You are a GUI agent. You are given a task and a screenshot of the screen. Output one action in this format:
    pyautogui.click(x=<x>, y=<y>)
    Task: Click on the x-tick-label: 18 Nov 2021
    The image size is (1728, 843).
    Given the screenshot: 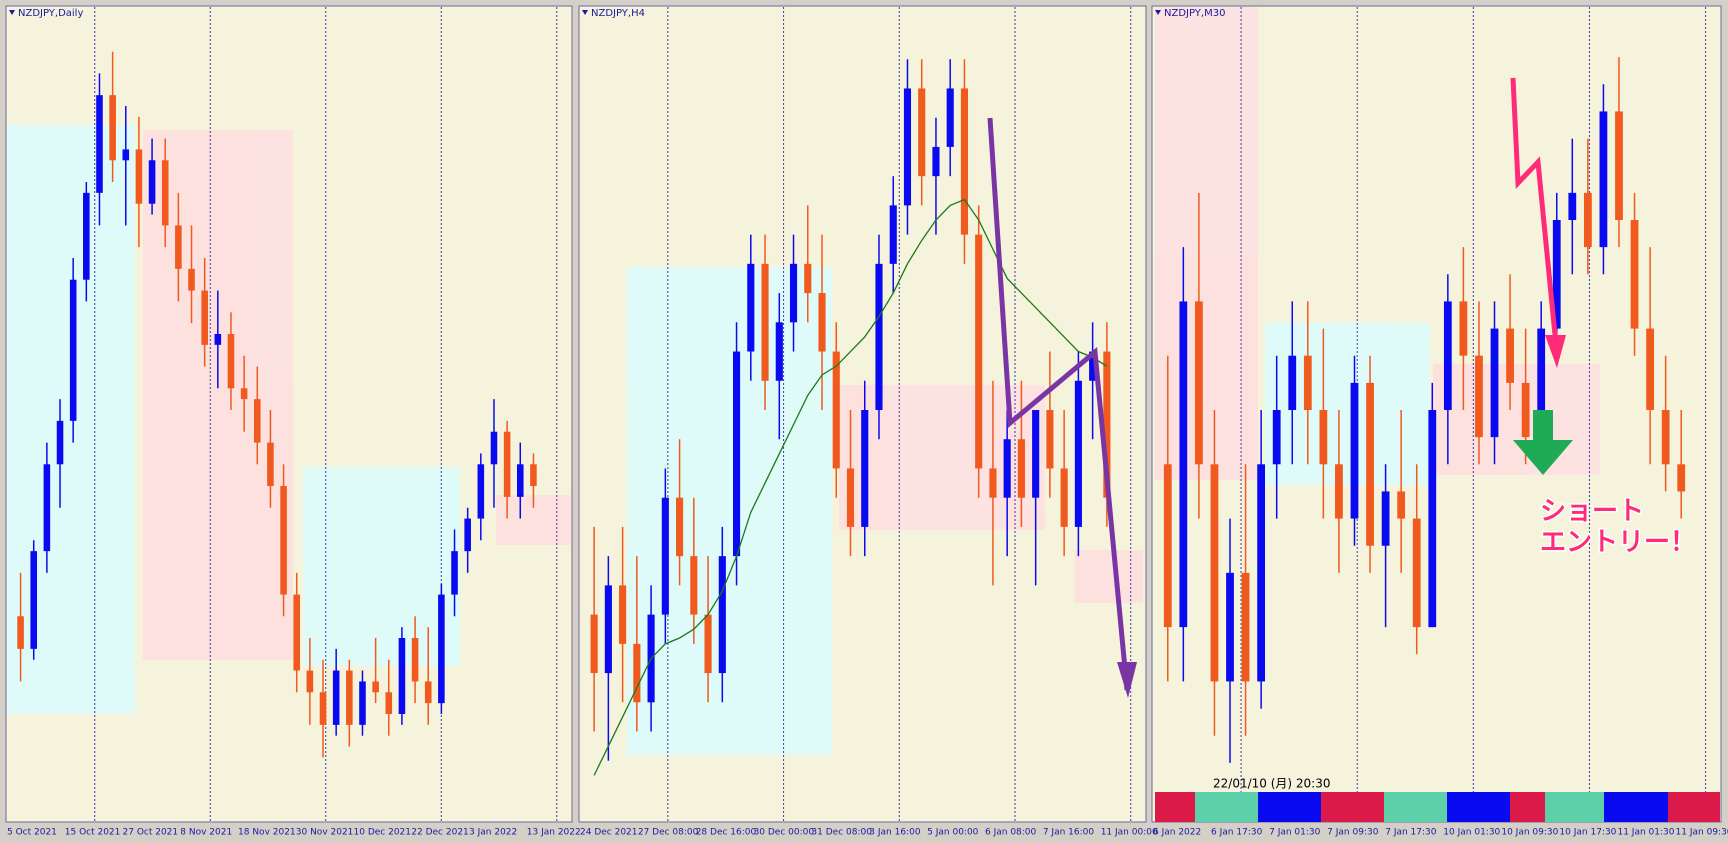 What is the action you would take?
    pyautogui.click(x=267, y=833)
    